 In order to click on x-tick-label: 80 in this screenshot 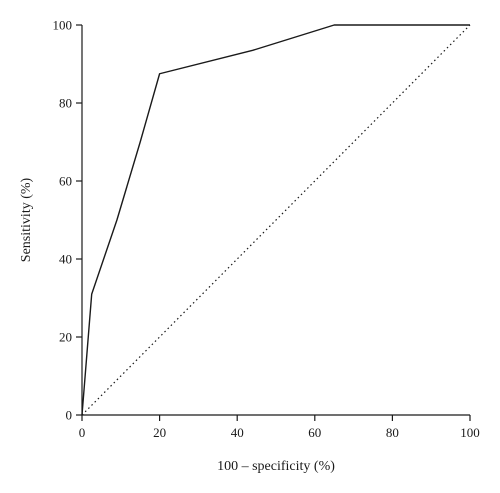, I will do `click(392, 432)`.